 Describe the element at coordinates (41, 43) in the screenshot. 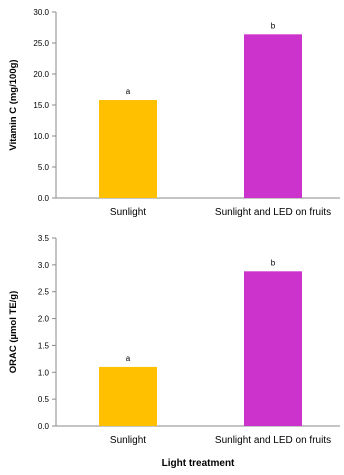

I see `y-tick-label: 25.0` at that location.